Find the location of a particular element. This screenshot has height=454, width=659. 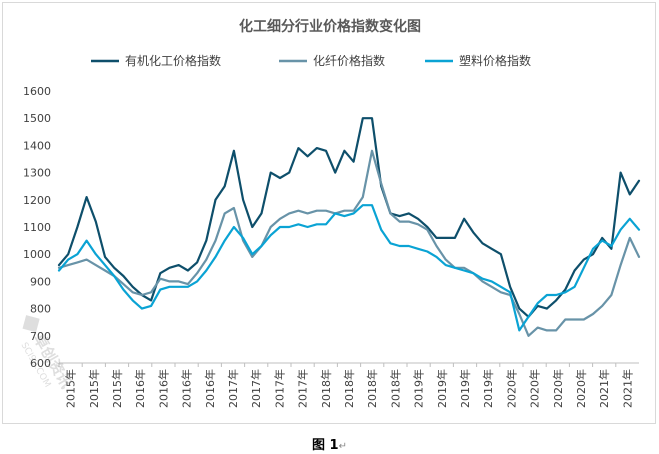

y-tick-label: 1300 is located at coordinates (37, 173).